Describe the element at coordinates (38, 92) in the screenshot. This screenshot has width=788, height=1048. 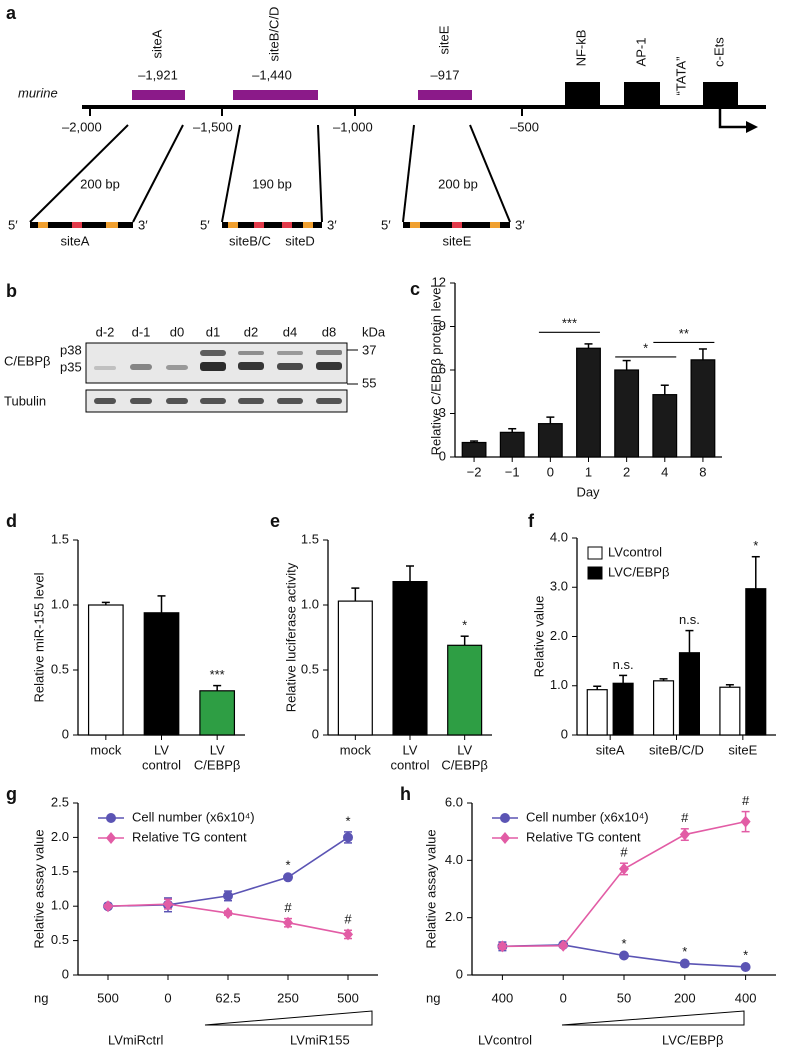
I see `species: murine` at that location.